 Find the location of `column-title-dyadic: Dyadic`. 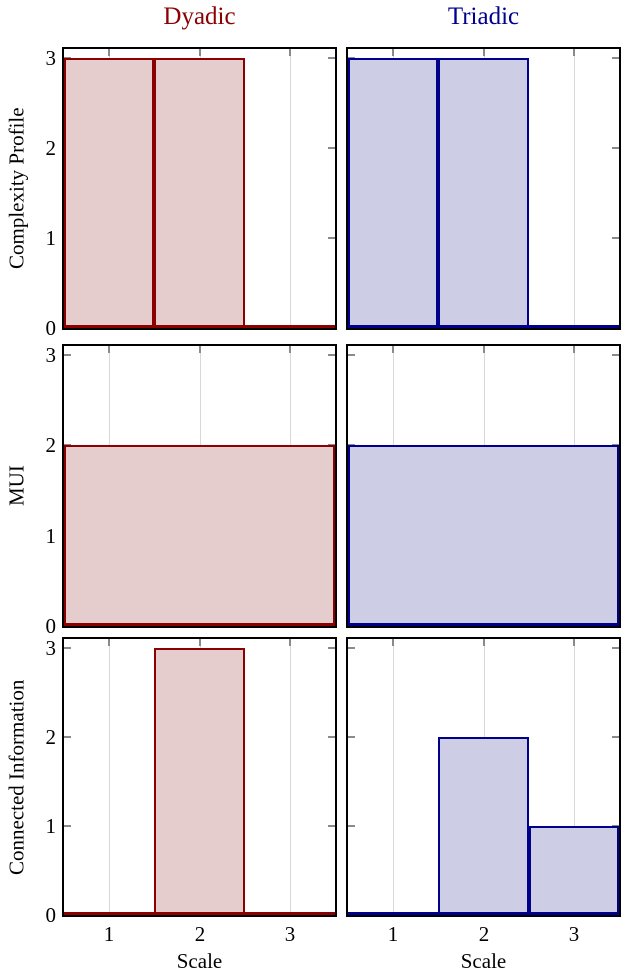

column-title-dyadic: Dyadic is located at coordinates (199, 16).